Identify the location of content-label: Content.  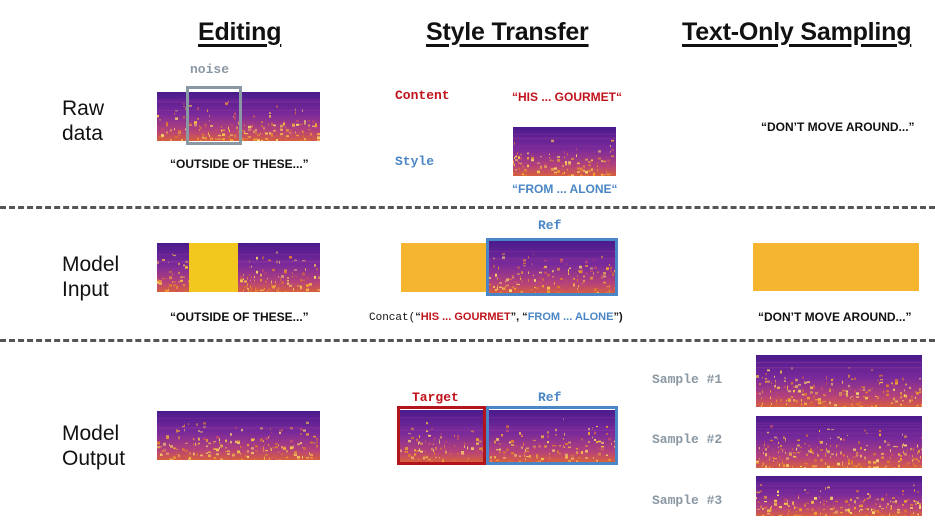
(422, 95).